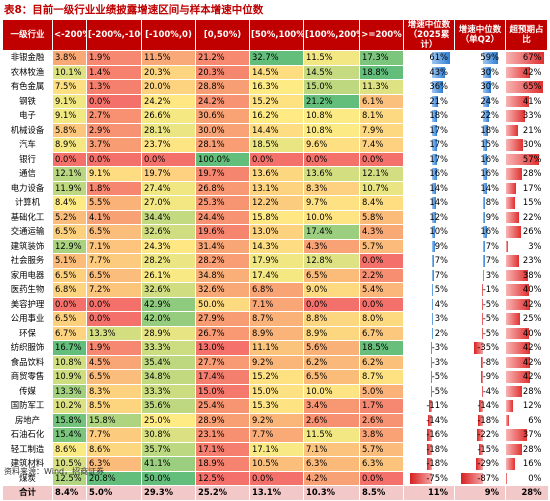 This screenshot has width=550, height=501. What do you see at coordinates (526, 478) in the screenshot?
I see `beat-expectation-cell: 0%` at bounding box center [526, 478].